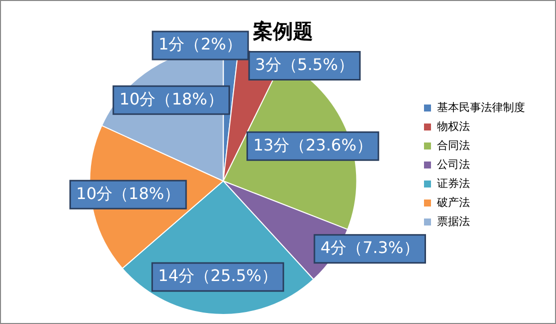  I want to click on legend-label: 公司法, so click(453, 164).